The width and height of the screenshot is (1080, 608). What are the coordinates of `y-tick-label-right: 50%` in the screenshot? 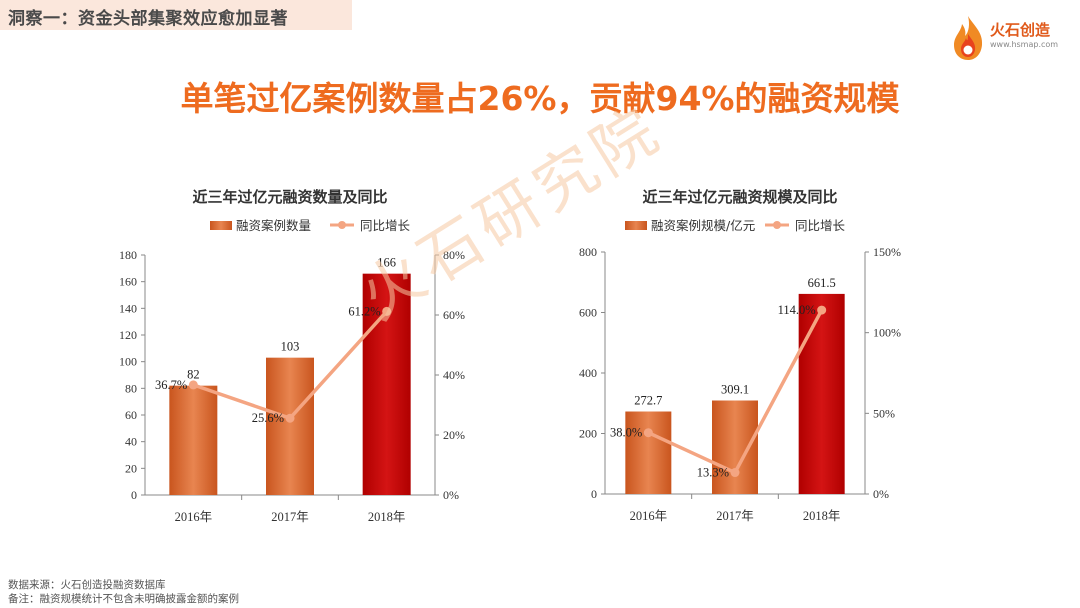 It's located at (884, 413).